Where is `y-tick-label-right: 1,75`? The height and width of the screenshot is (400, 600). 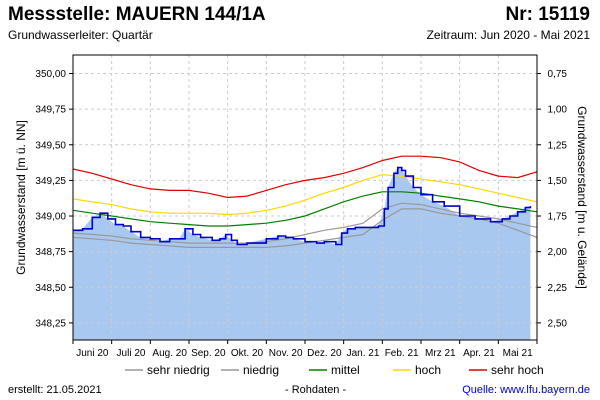
y-tick-label-right: 1,75 is located at coordinates (558, 217).